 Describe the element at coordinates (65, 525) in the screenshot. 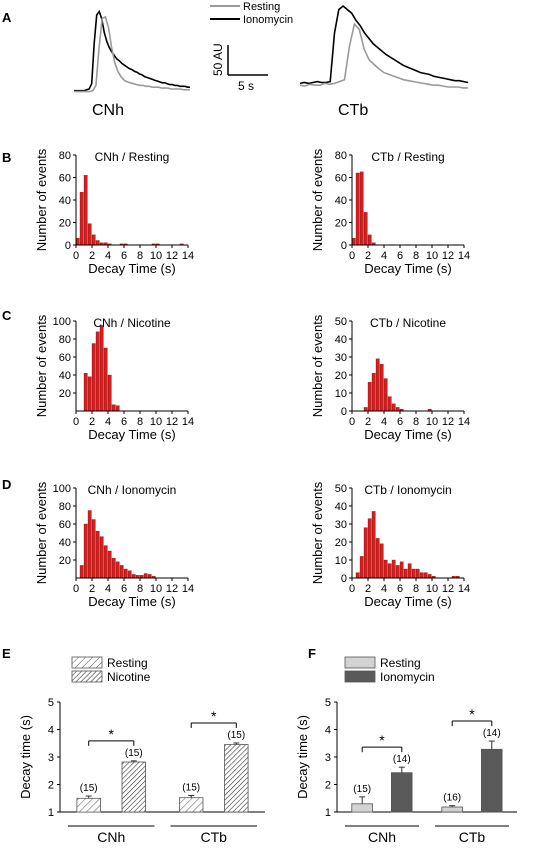

I see `y-tick-label: 60` at that location.